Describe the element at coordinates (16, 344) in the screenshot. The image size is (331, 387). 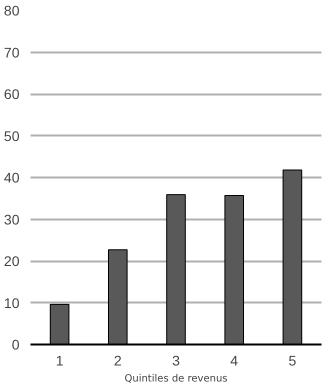
I see `y-tick-label: 0` at that location.